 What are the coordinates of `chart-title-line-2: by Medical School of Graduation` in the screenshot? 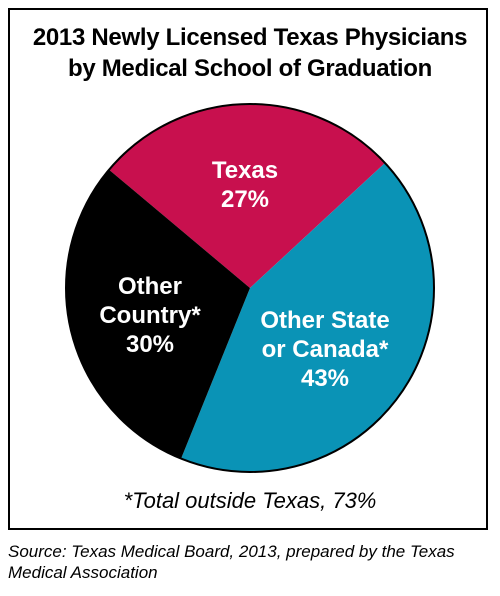 It's located at (250, 68).